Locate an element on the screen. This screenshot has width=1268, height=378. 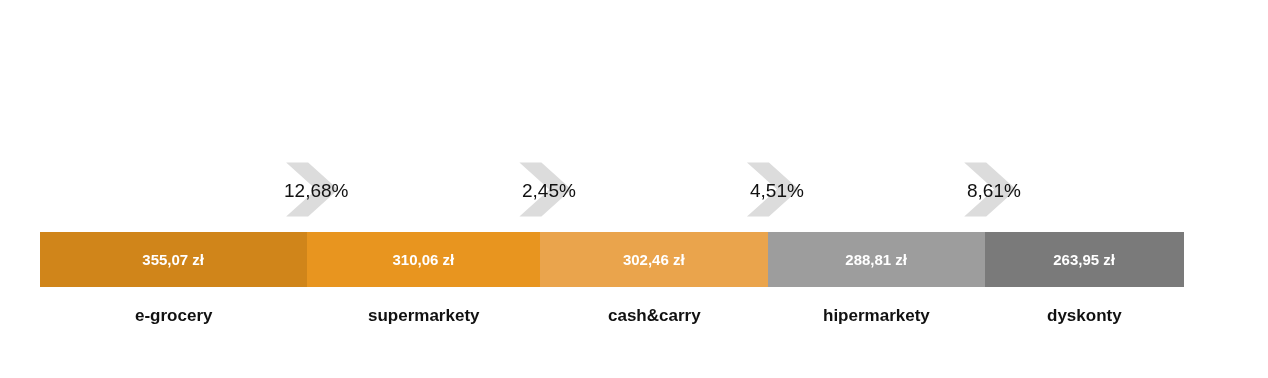
text: 4,51% is located at coordinates (777, 190).